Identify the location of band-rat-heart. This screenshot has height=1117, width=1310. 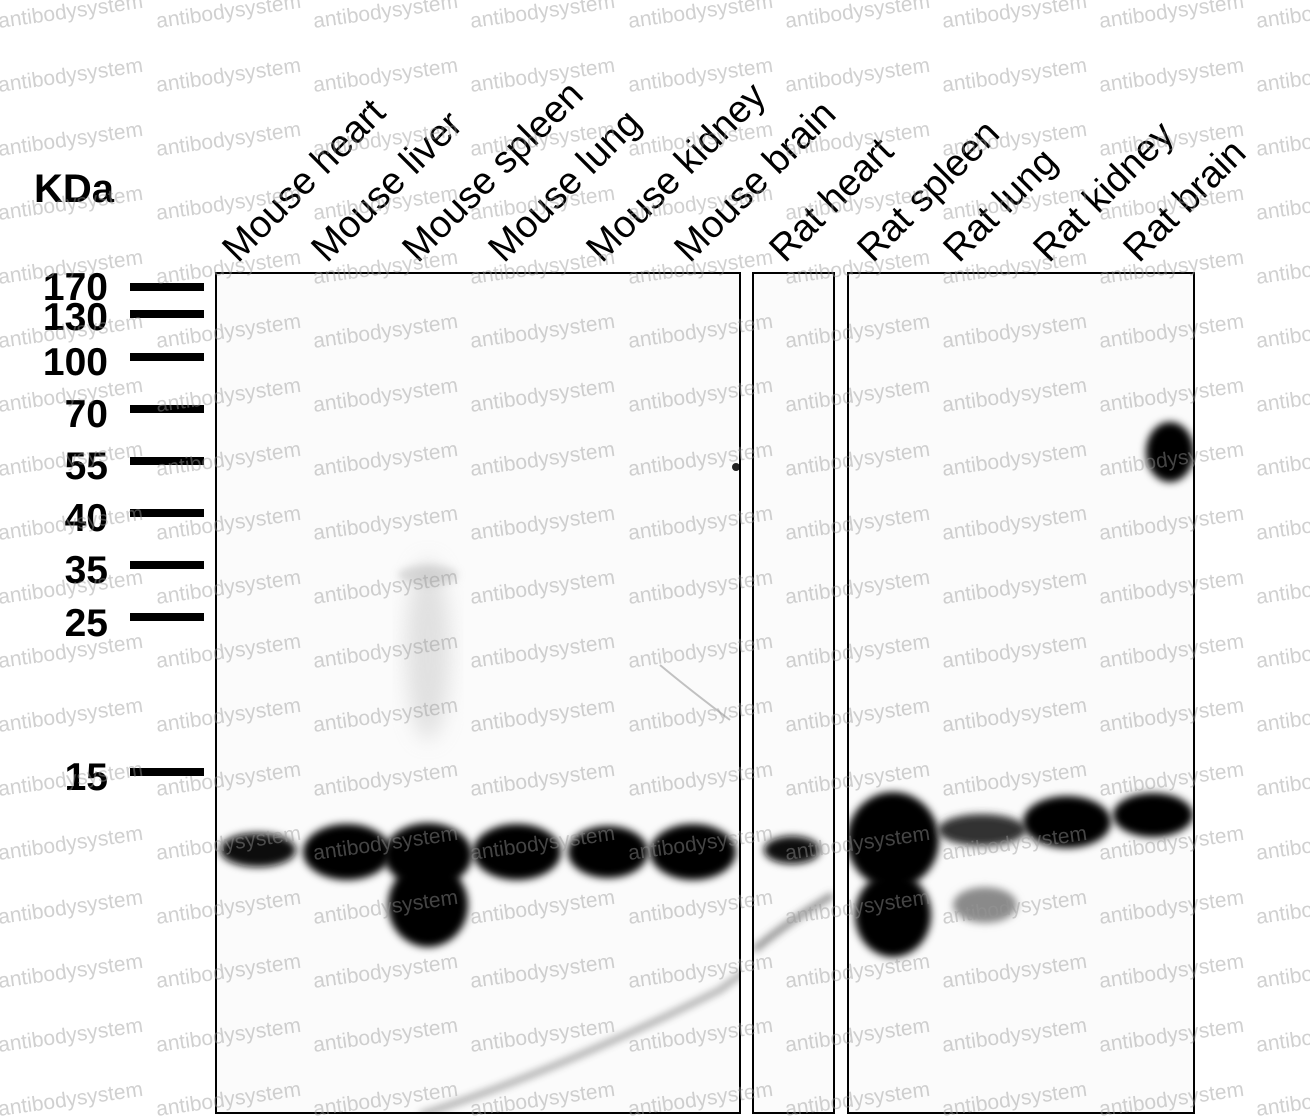
(792, 850).